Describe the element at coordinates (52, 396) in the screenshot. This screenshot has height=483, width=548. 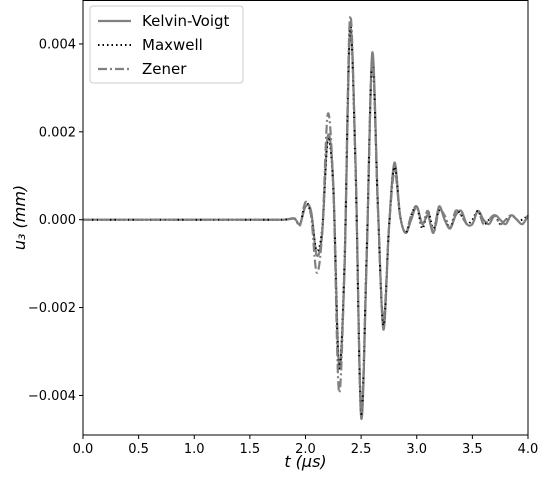
I see `y-tick-label: −0.004` at that location.